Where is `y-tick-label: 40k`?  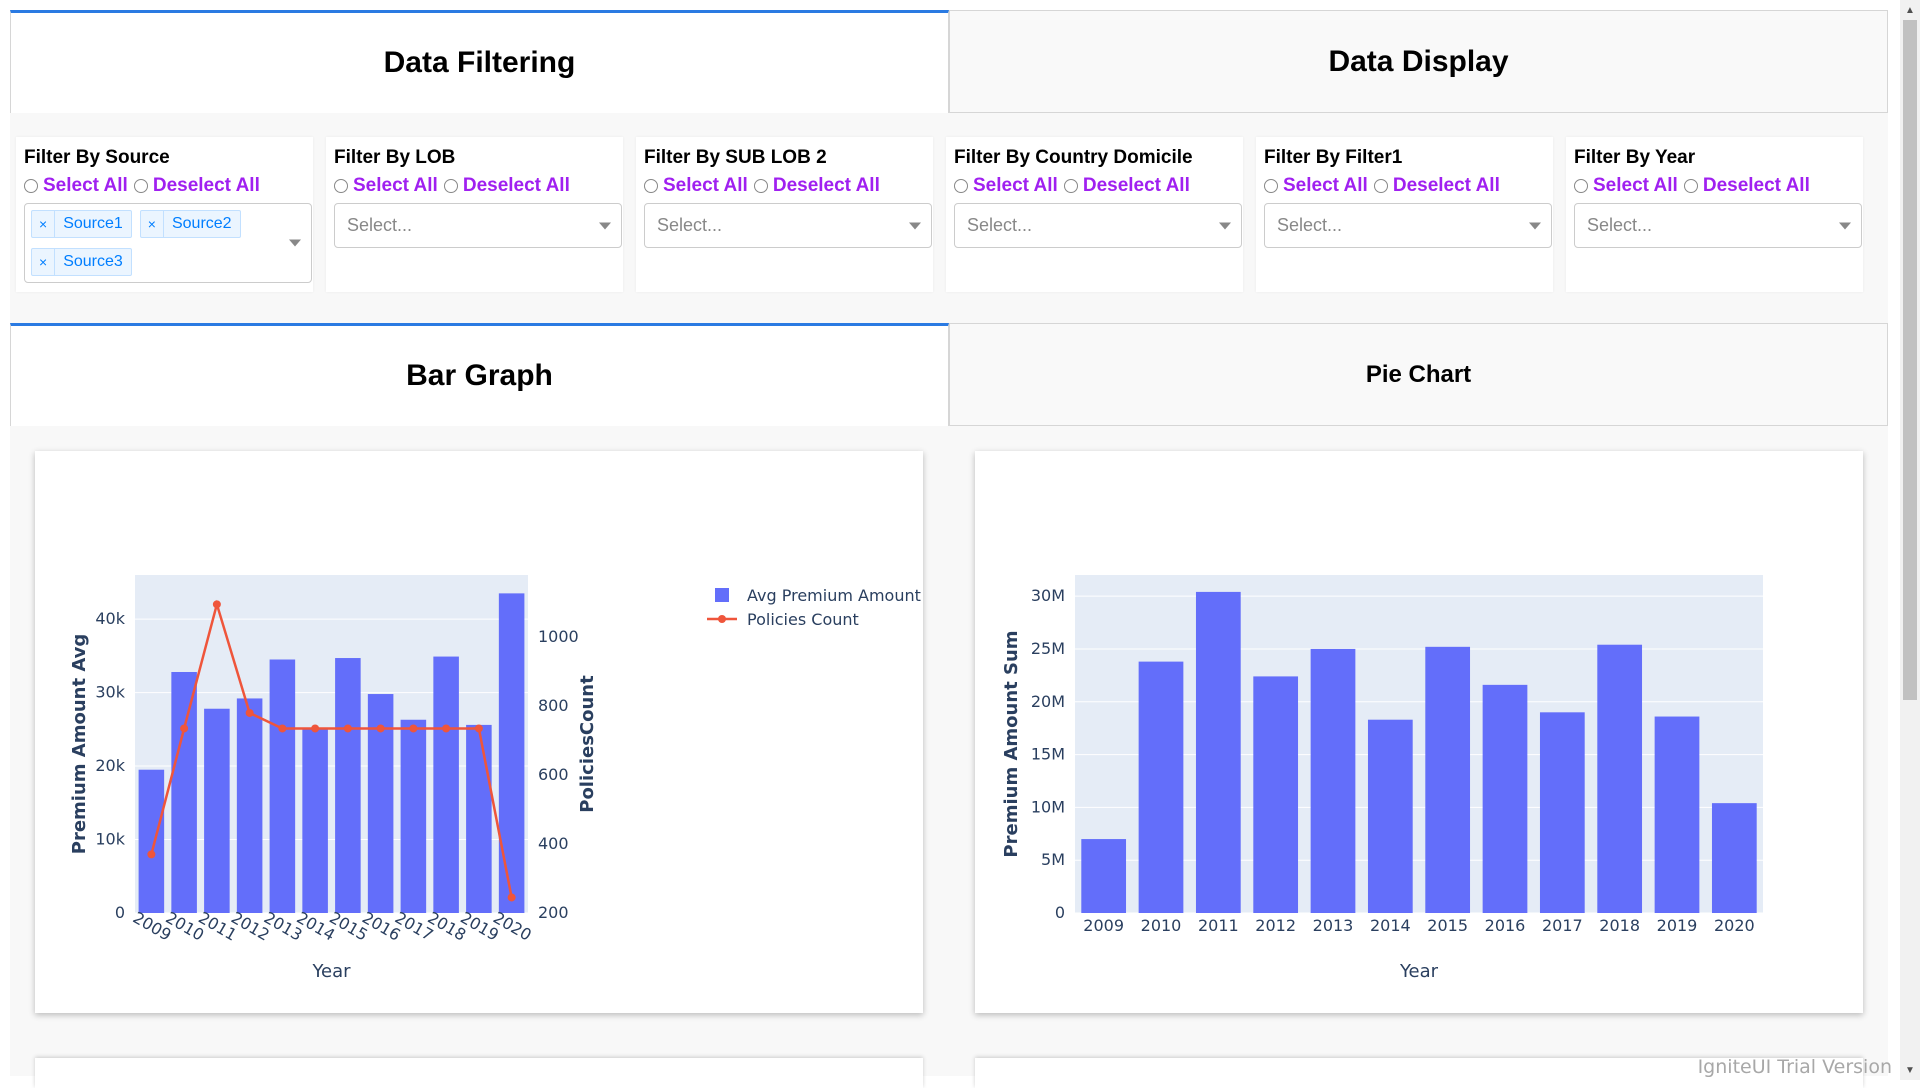 y-tick-label: 40k is located at coordinates (110, 618).